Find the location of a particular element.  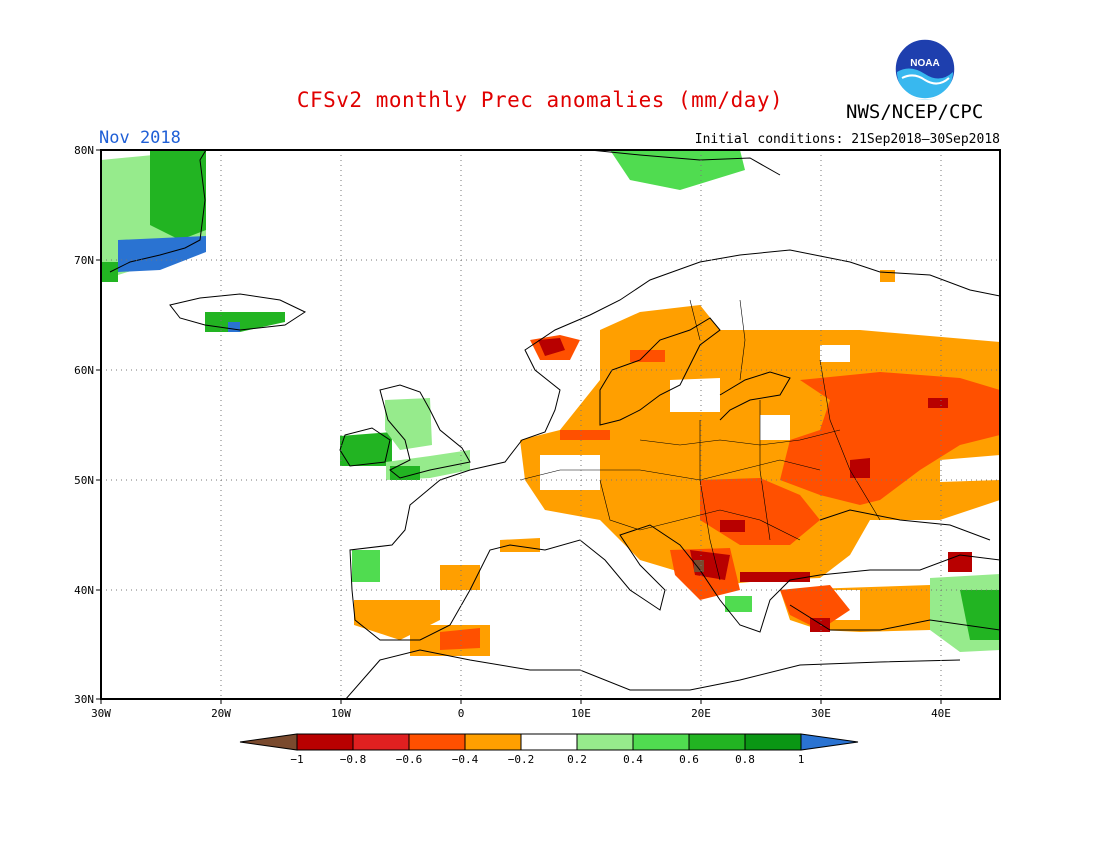

legend-tick-label: −0.4 is located at coordinates (465, 759).